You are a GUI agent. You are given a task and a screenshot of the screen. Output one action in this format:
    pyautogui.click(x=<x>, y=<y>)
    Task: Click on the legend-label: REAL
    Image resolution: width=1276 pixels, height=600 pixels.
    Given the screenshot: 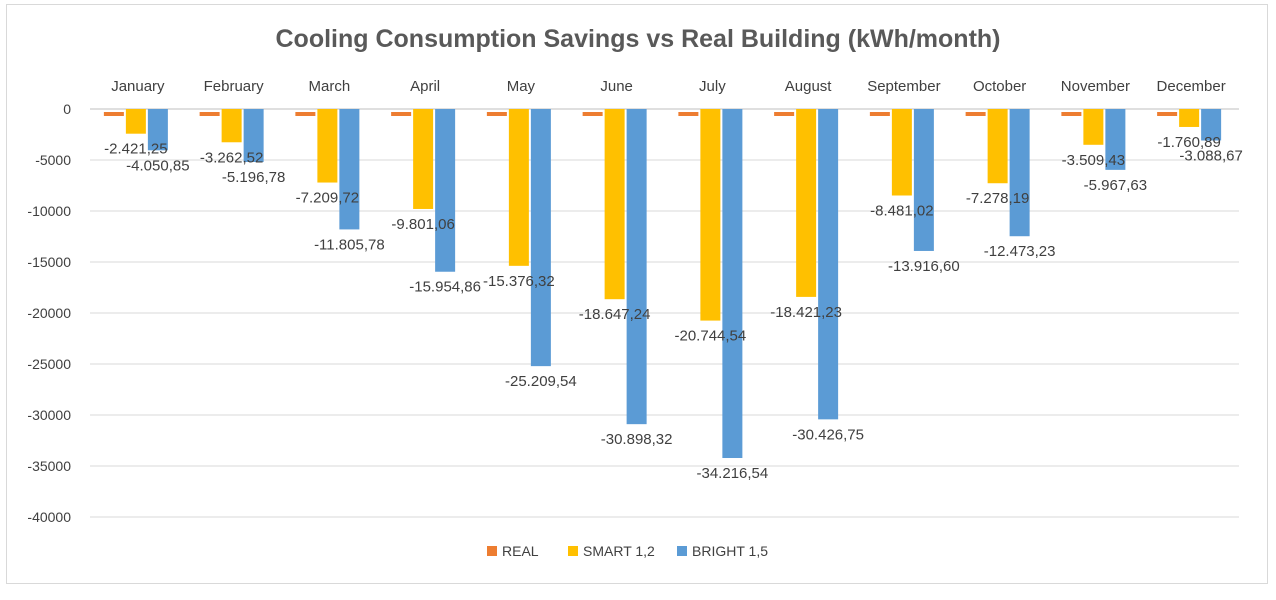 What is the action you would take?
    pyautogui.click(x=520, y=551)
    